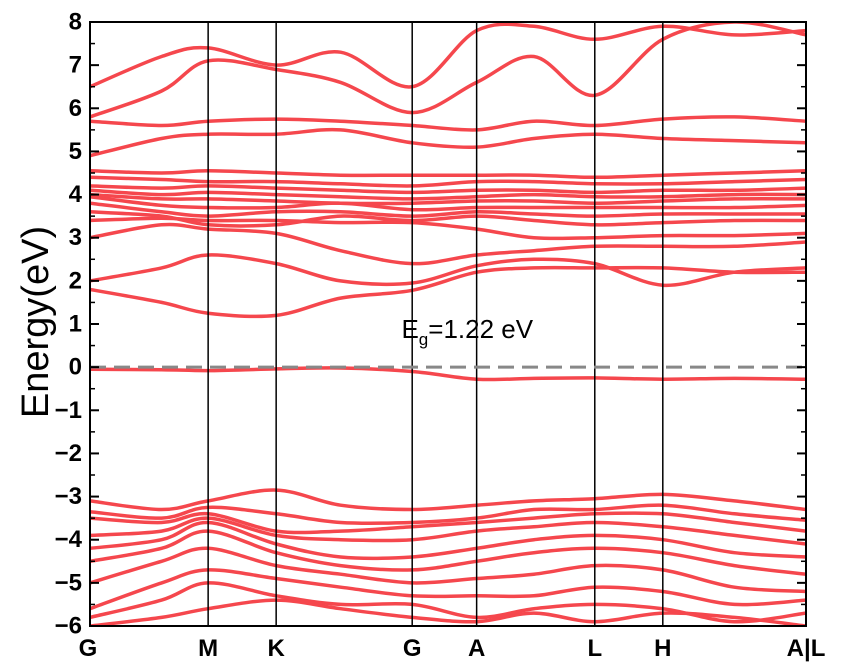  I want to click on x-tick-label-7: H, so click(662, 648).